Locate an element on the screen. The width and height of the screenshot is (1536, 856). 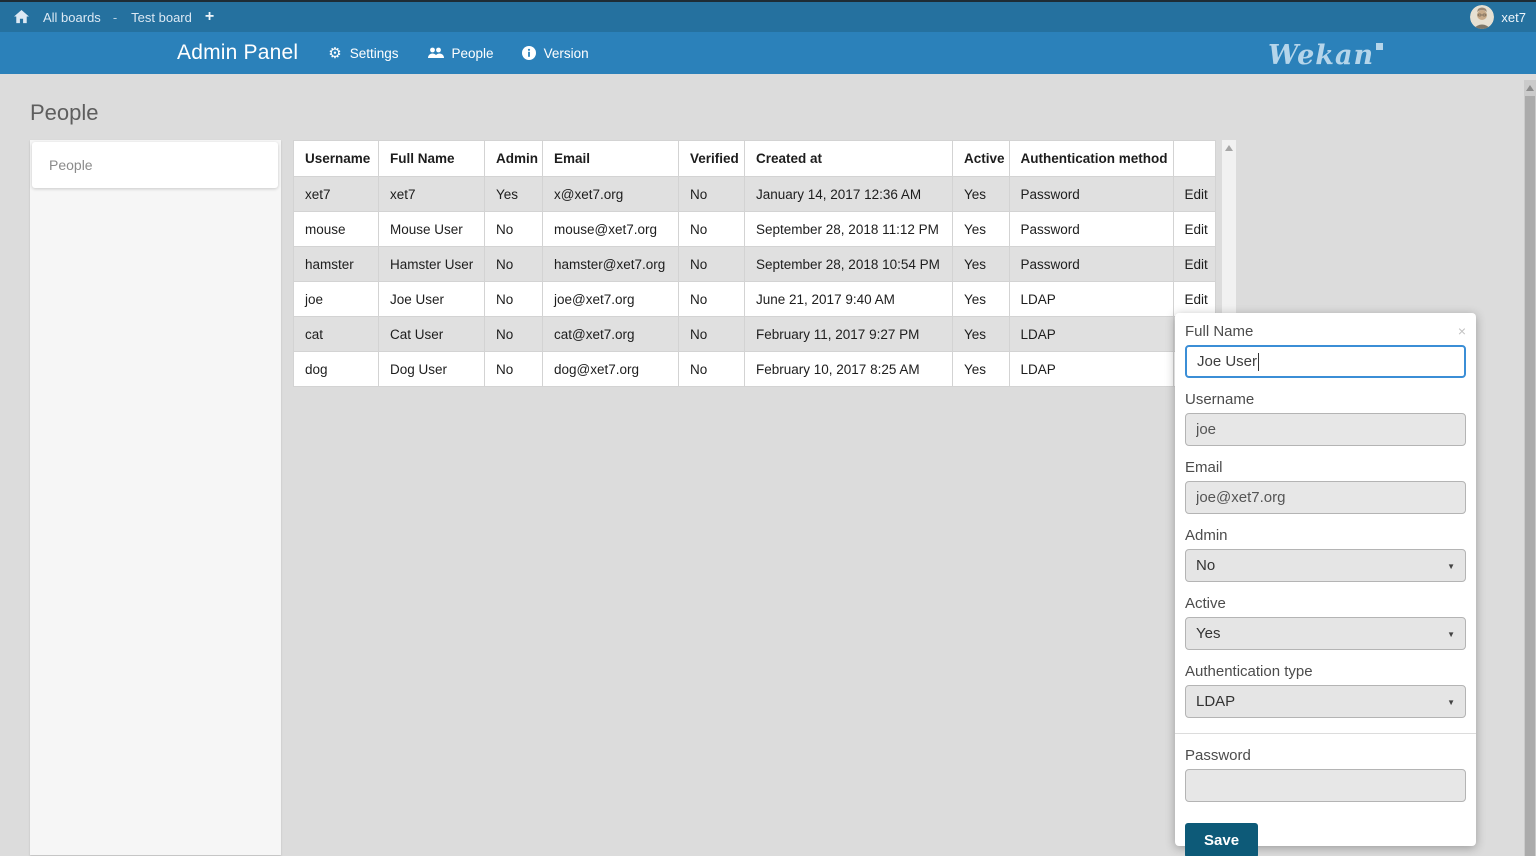
cell-admin: Yes is located at coordinates (513, 194).